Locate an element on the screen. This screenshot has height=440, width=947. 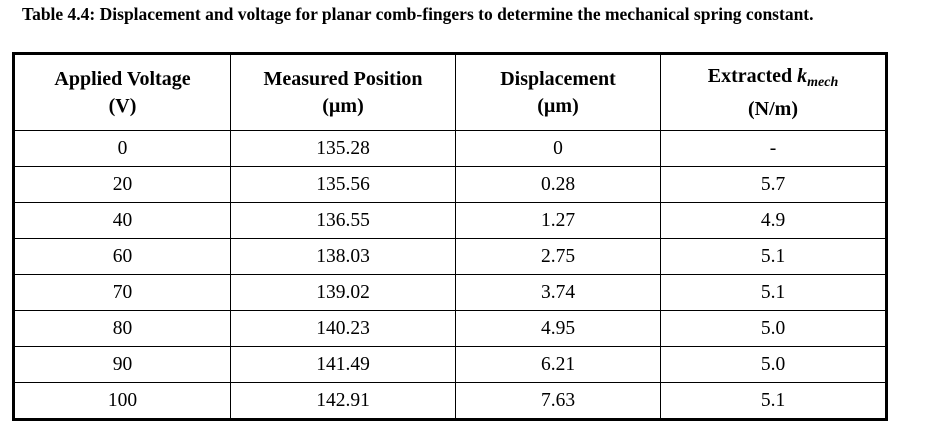
table-cell: 4.95 is located at coordinates (558, 328).